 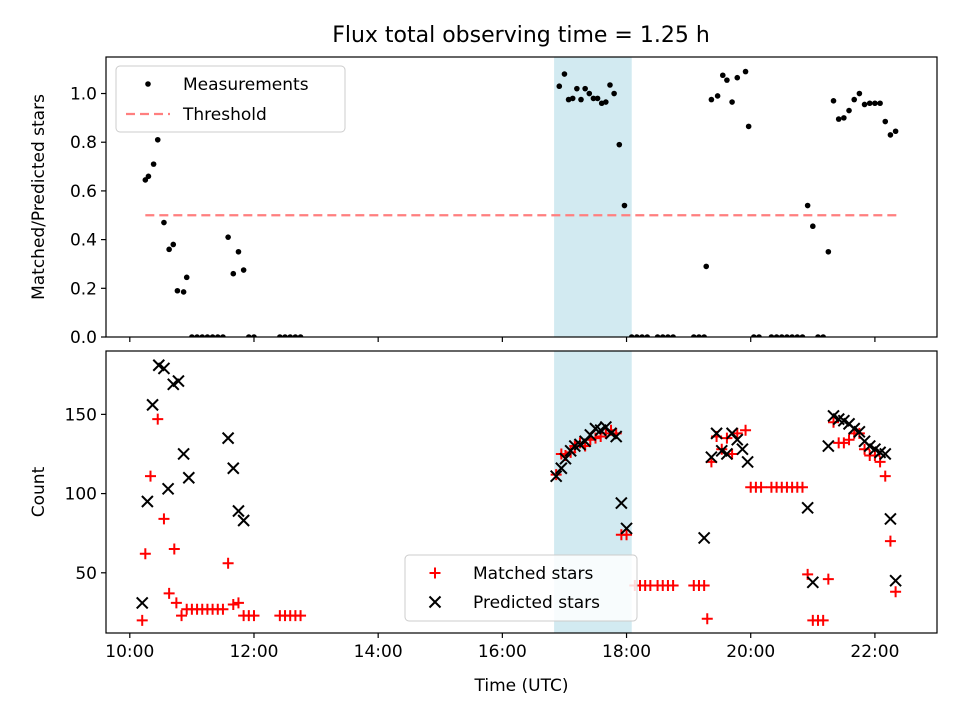 What do you see at coordinates (224, 115) in the screenshot?
I see `legend-threshold-label: Threshold` at bounding box center [224, 115].